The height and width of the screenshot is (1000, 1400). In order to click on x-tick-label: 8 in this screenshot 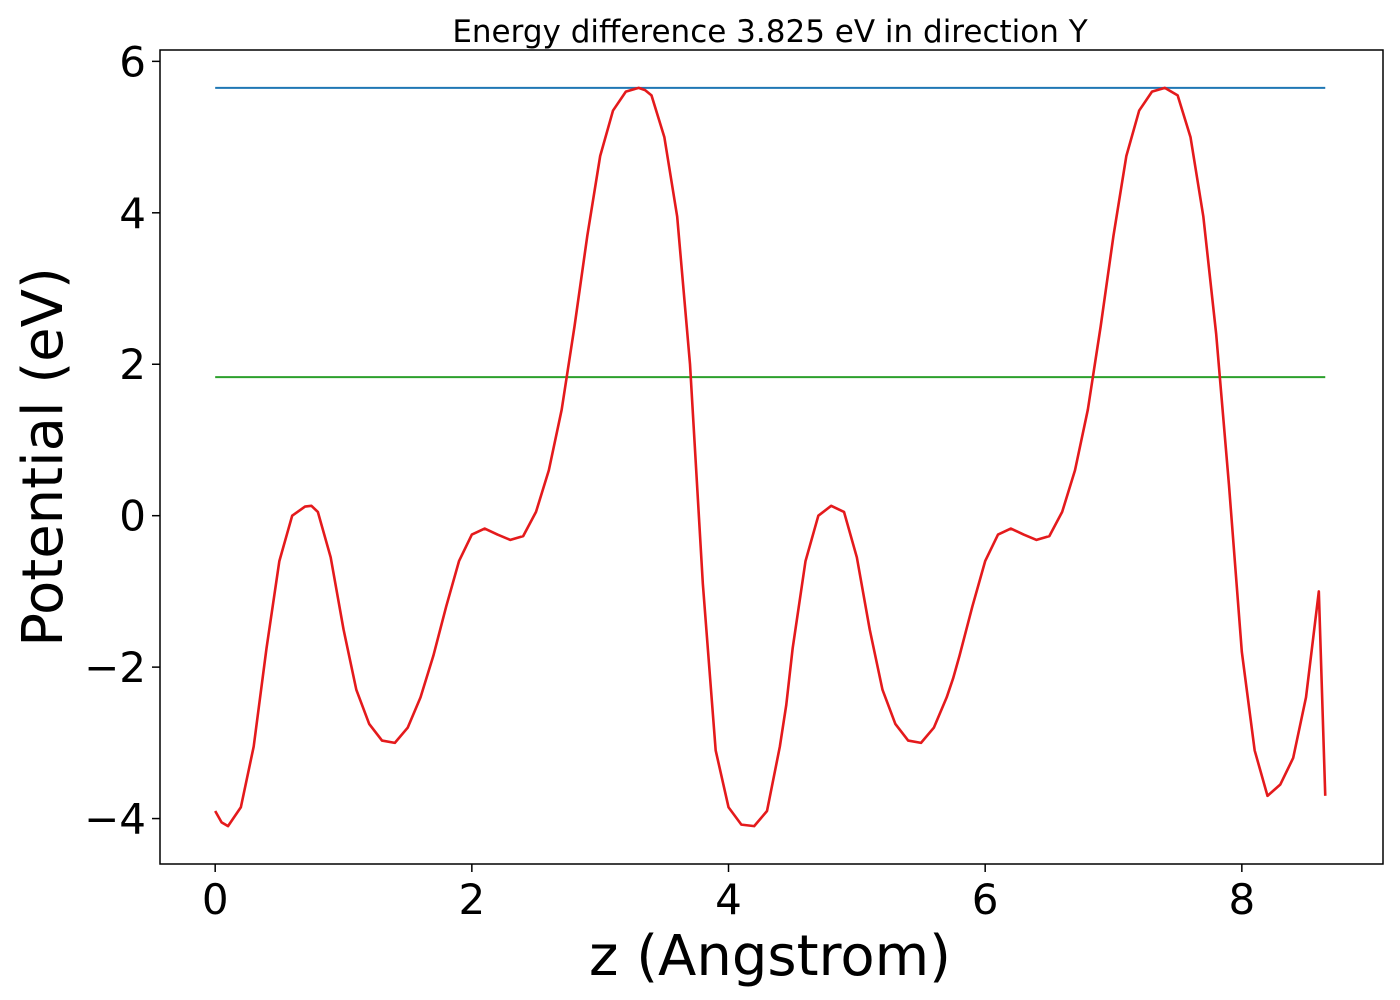, I will do `click(1241, 899)`.